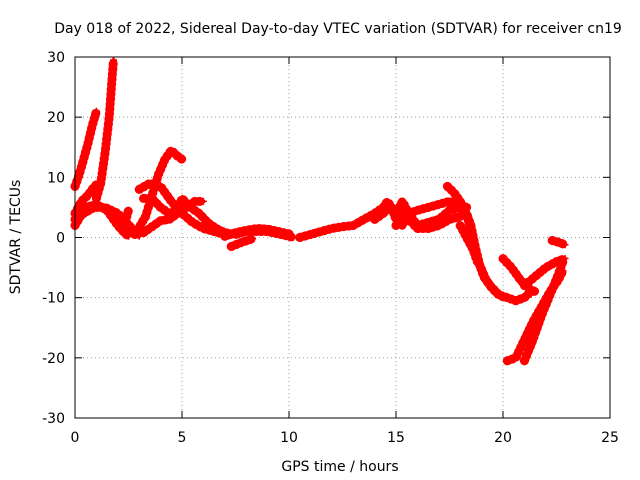 This screenshot has height=480, width=640. What do you see at coordinates (56, 58) in the screenshot?
I see `y-tick-label: 30` at bounding box center [56, 58].